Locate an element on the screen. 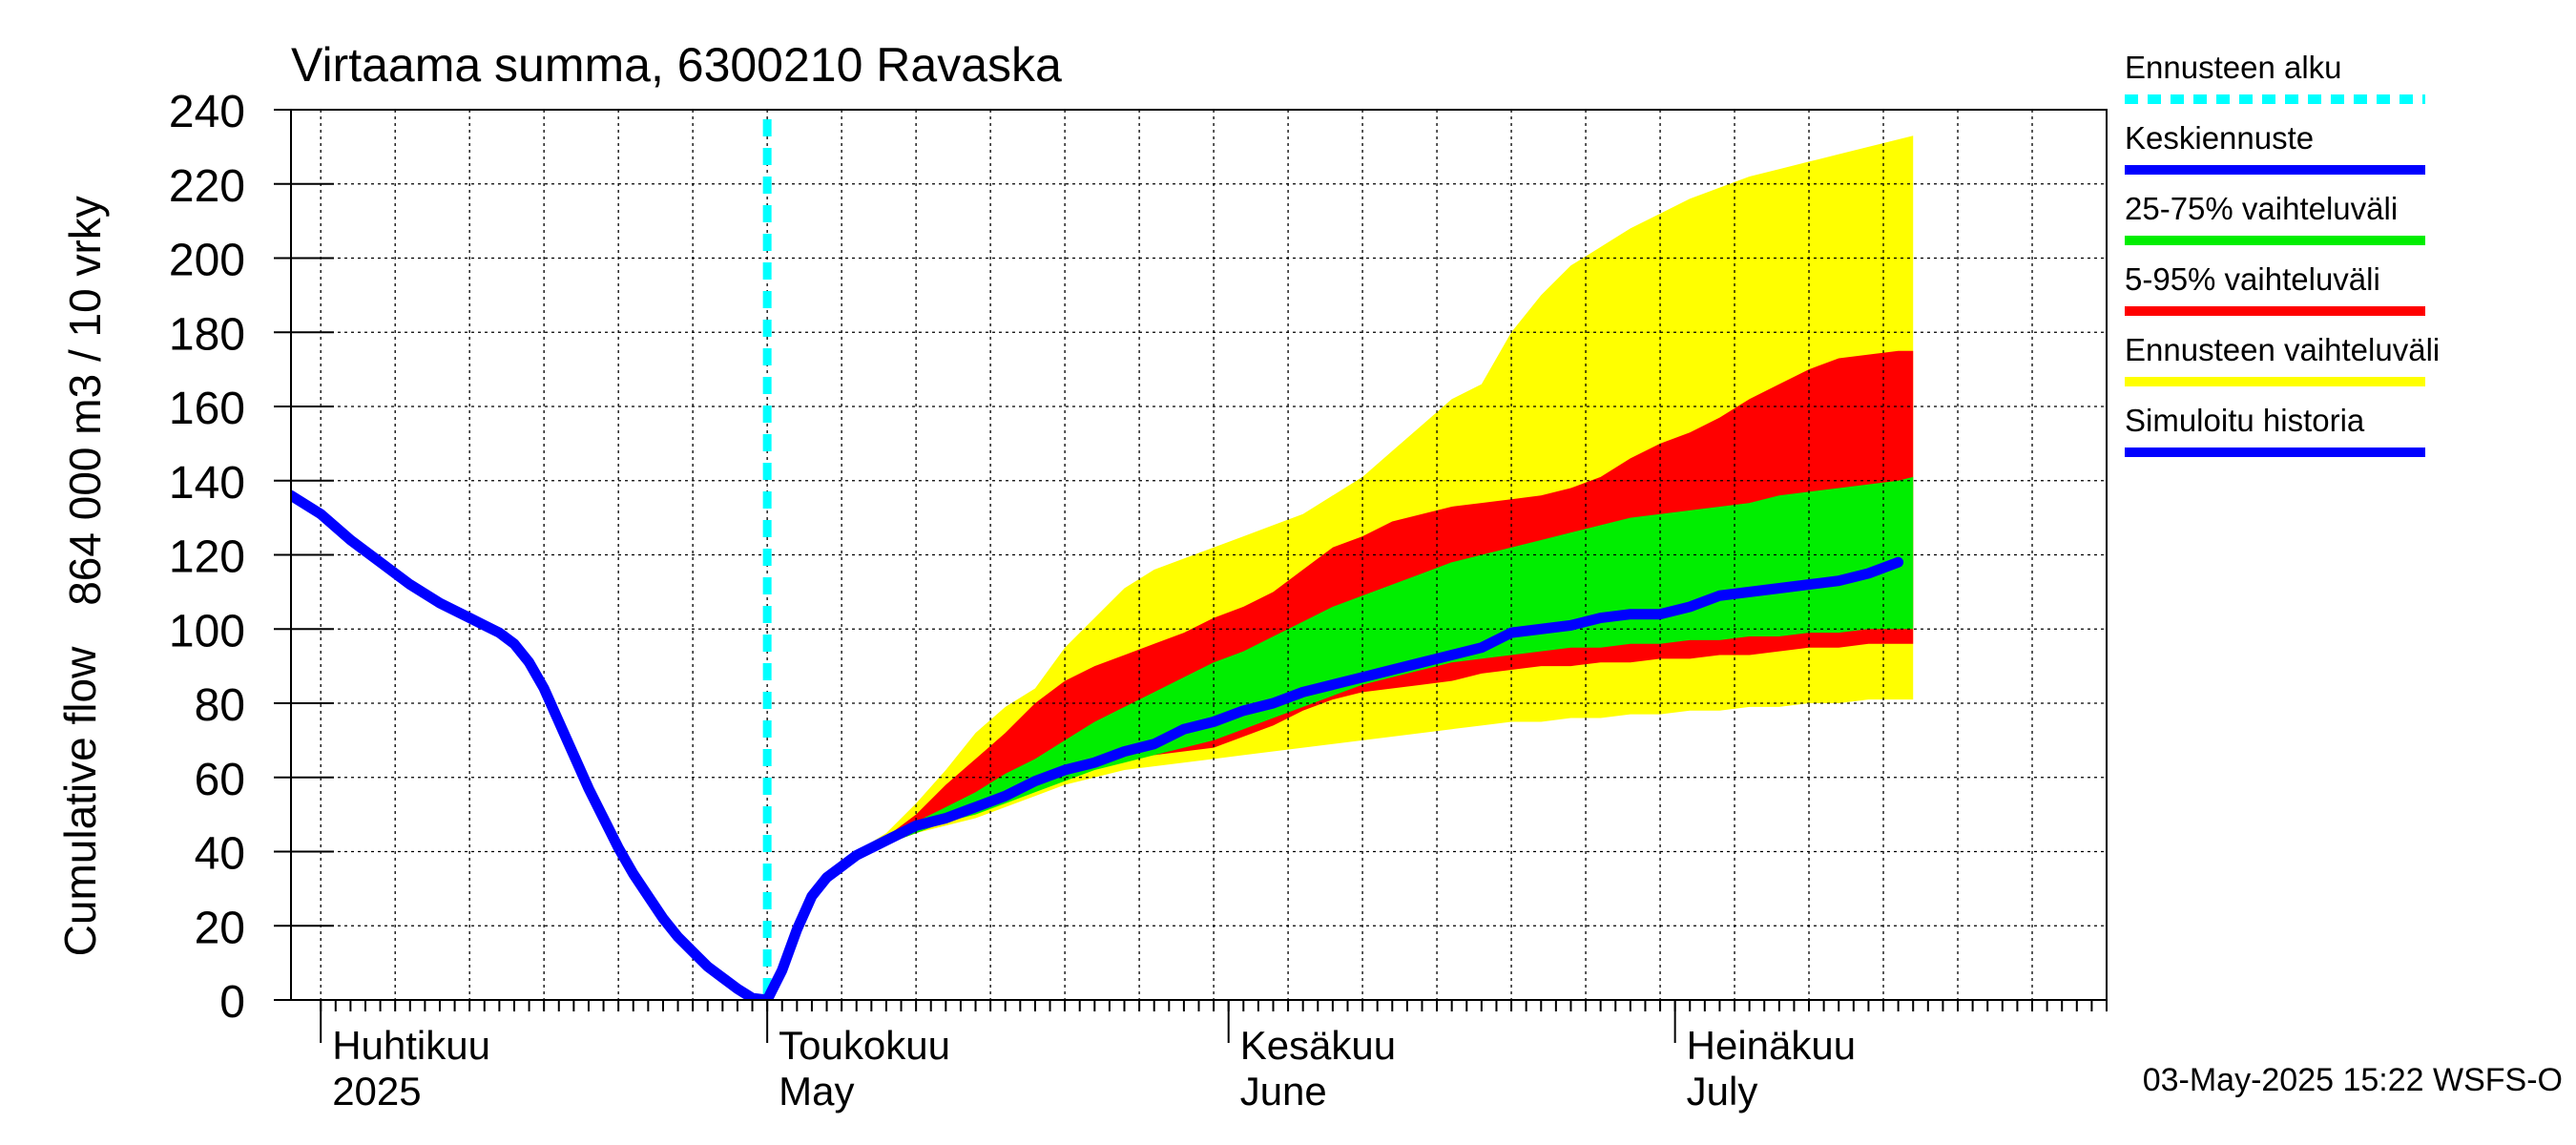 The width and height of the screenshot is (2576, 1145). legend-label: Ennusteen vaihteluväli is located at coordinates (2282, 350).